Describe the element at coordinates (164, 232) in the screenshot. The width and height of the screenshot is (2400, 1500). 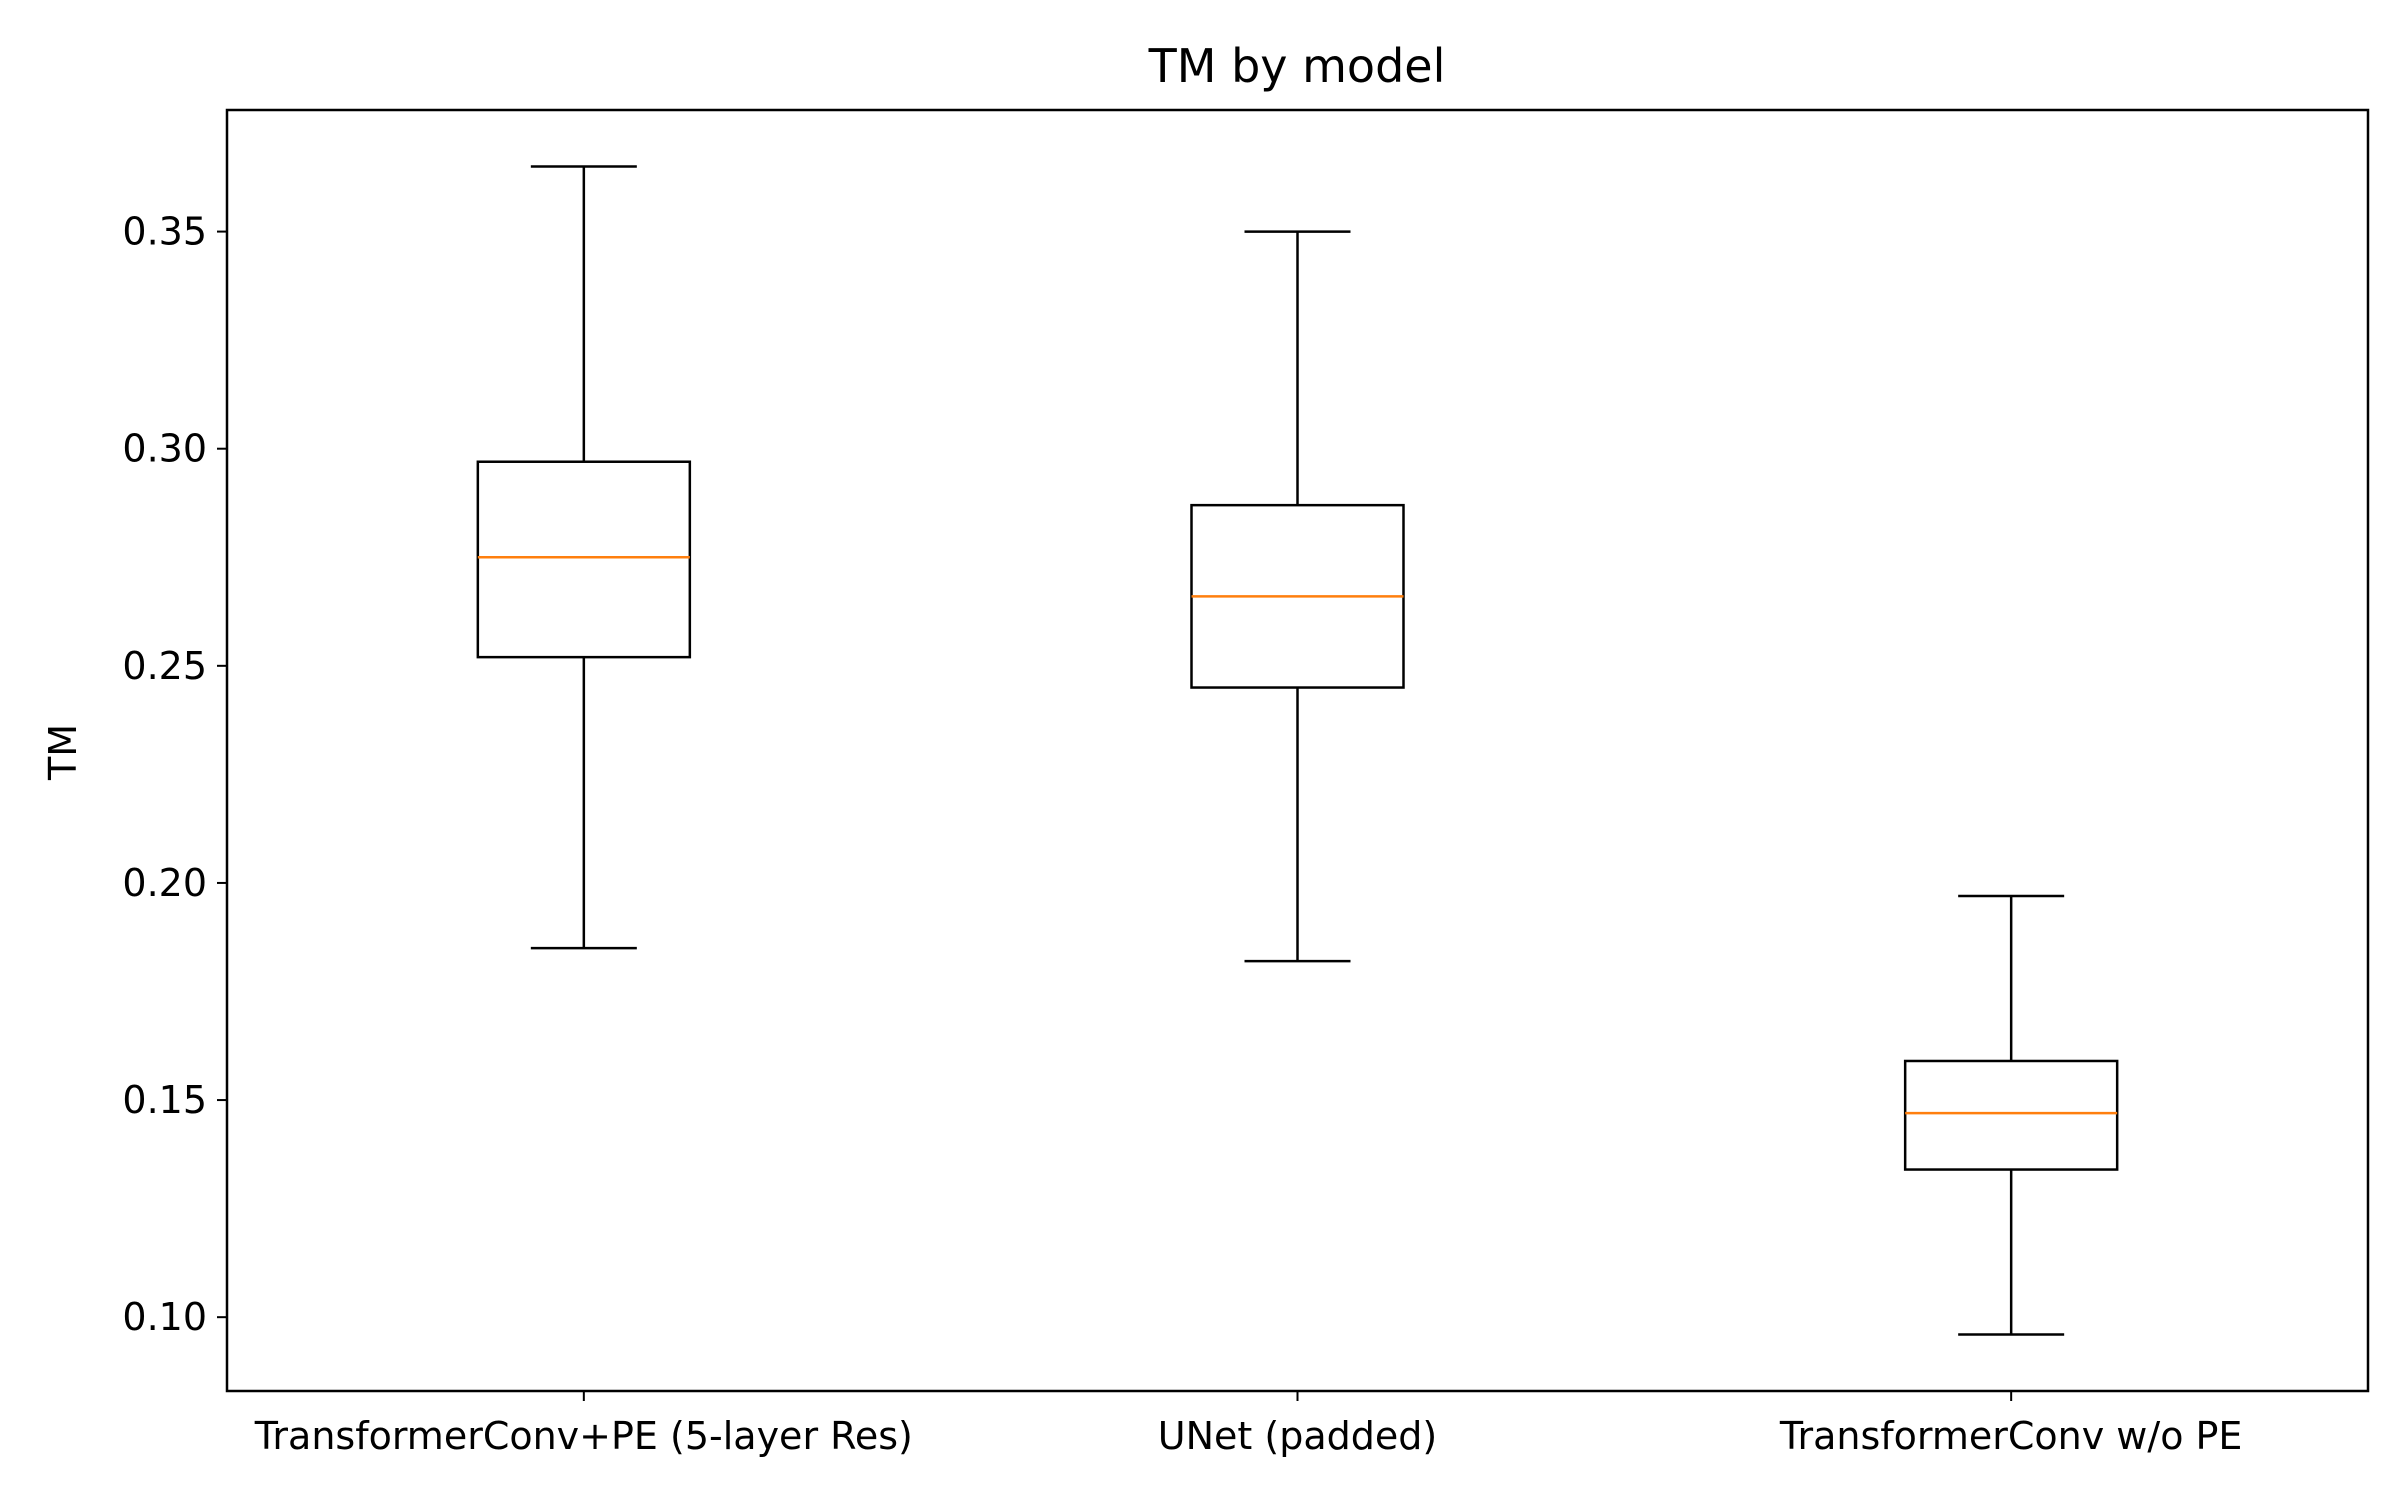
I see `y-tick-label: 0.35` at that location.